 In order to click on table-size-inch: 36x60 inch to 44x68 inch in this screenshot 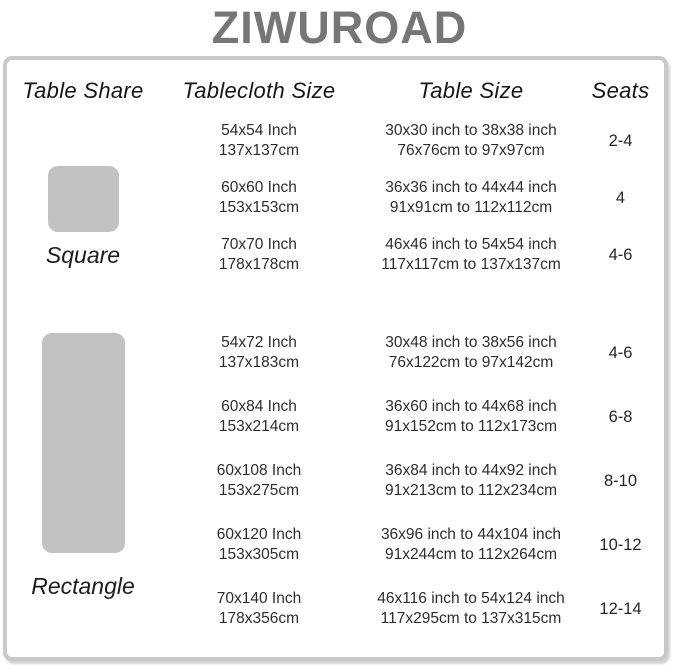, I will do `click(471, 406)`.